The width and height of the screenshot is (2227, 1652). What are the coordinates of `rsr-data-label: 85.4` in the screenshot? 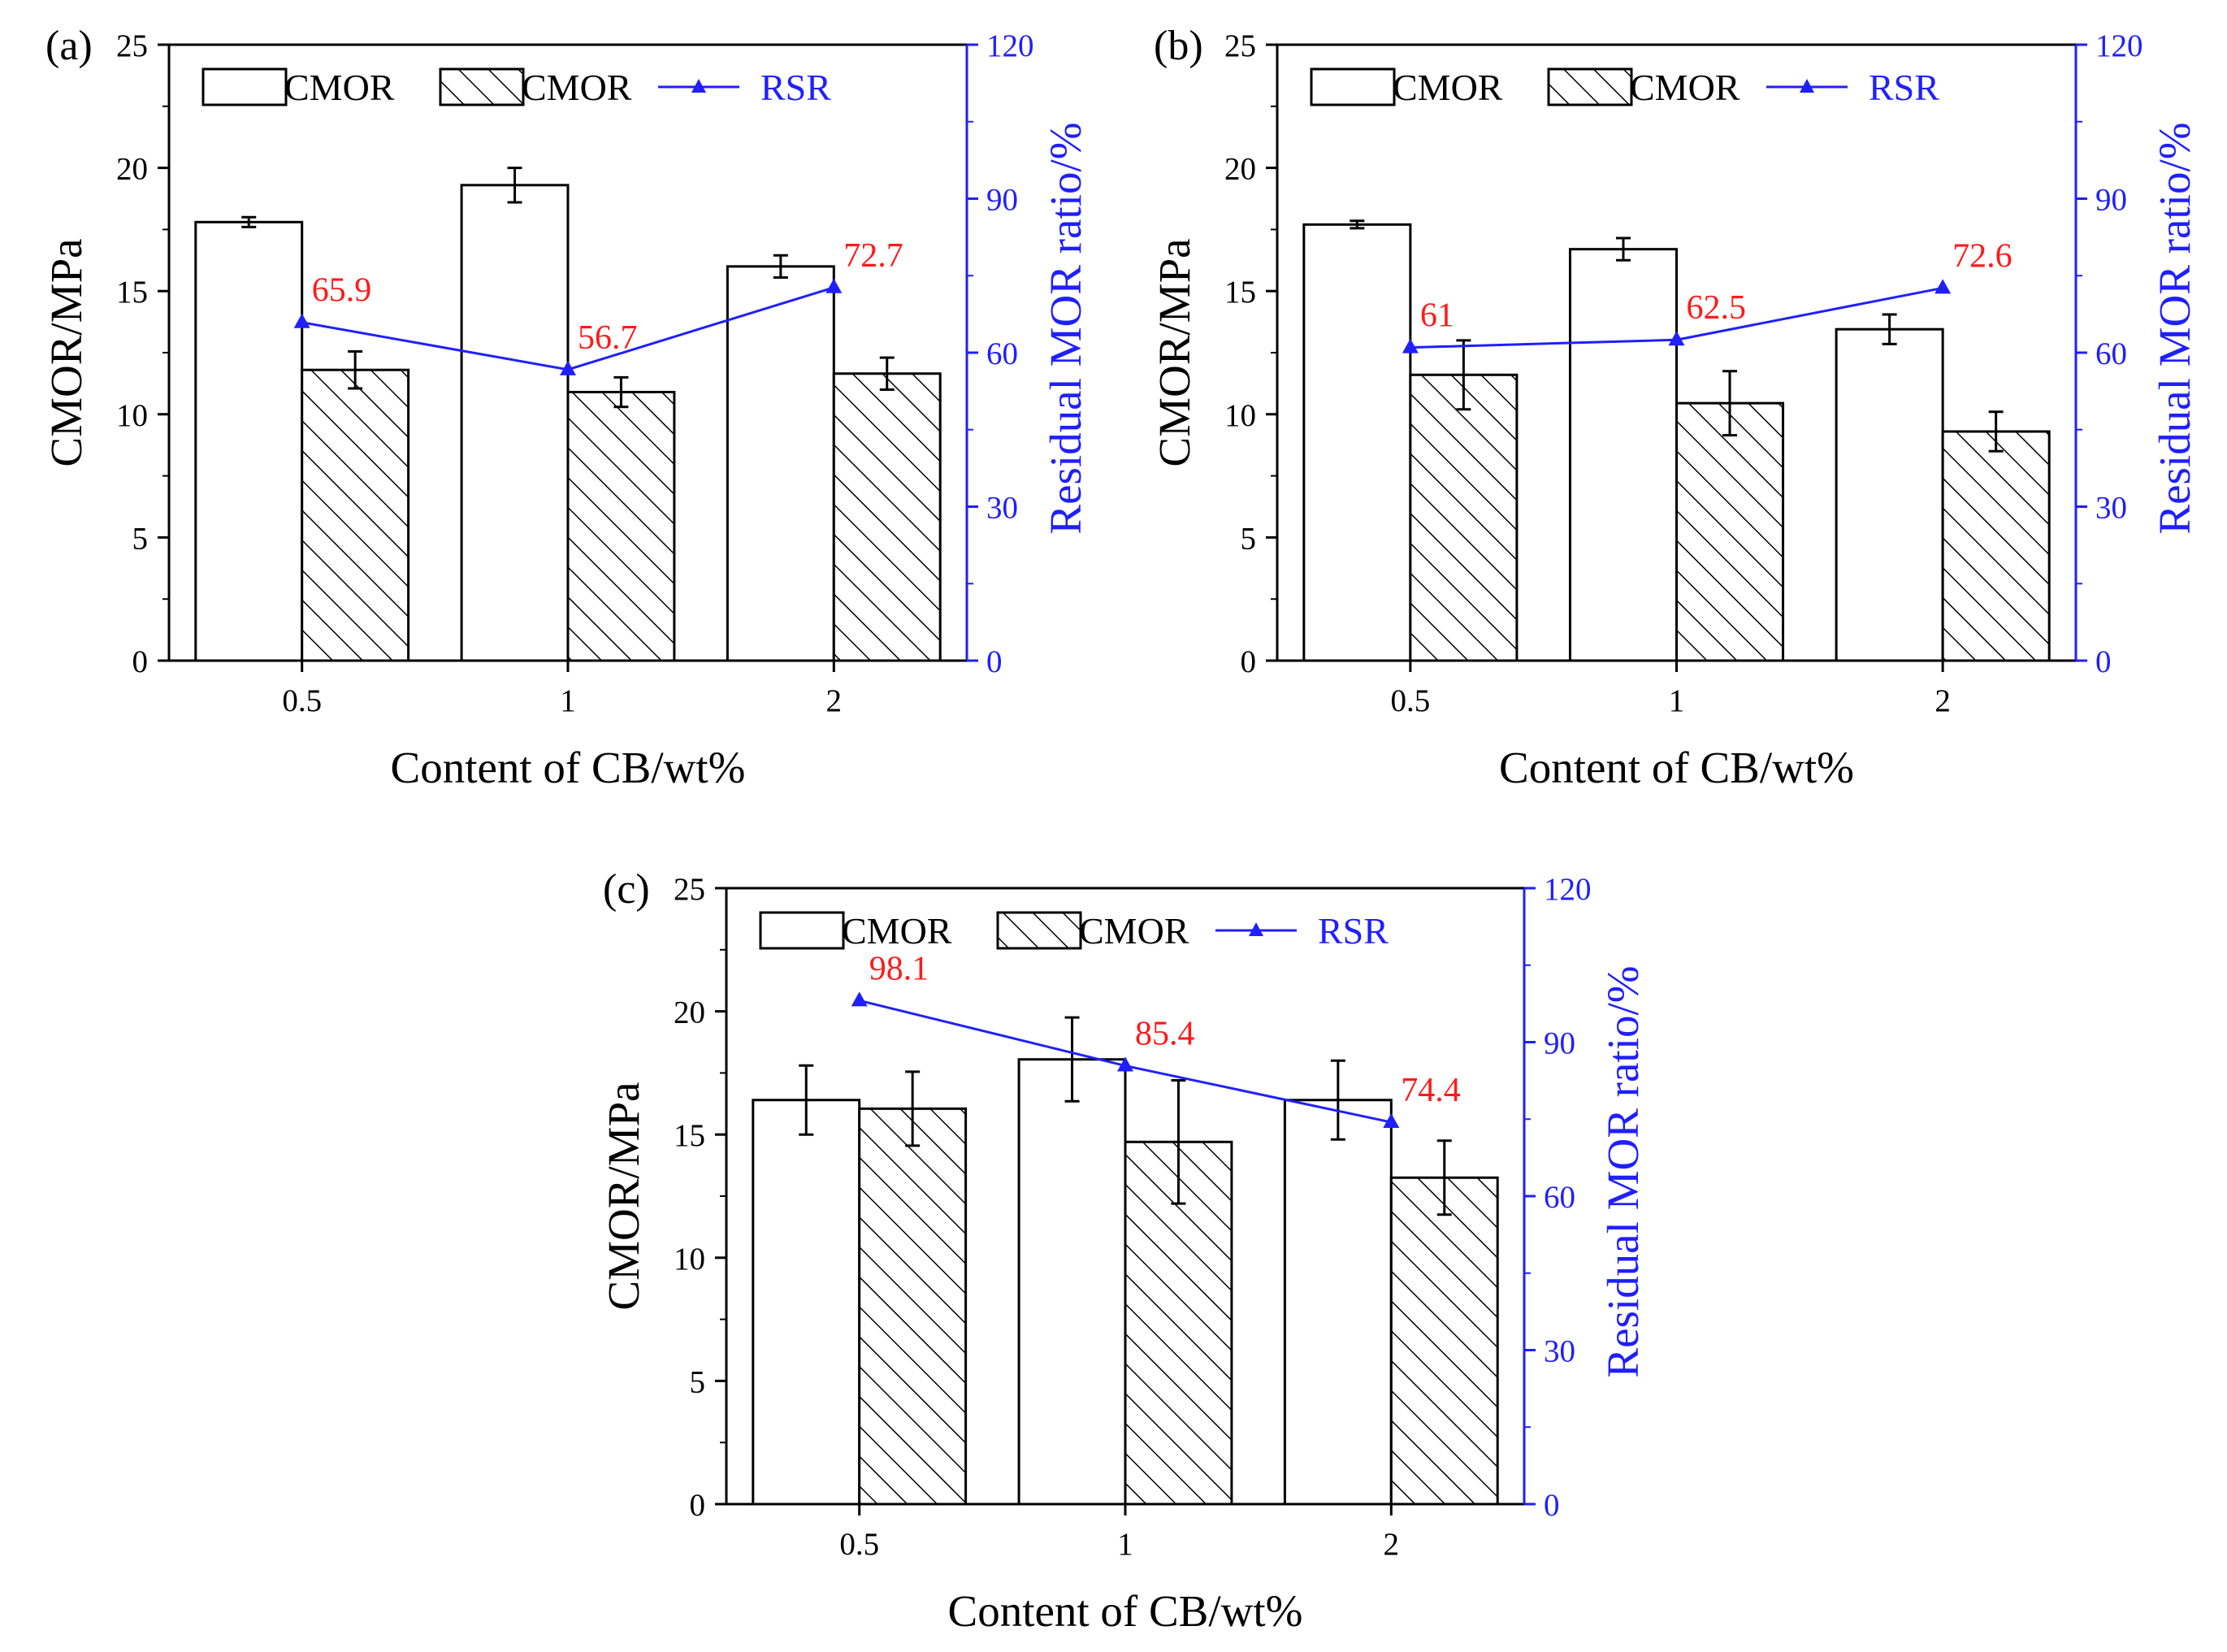 It's located at (1165, 1034).